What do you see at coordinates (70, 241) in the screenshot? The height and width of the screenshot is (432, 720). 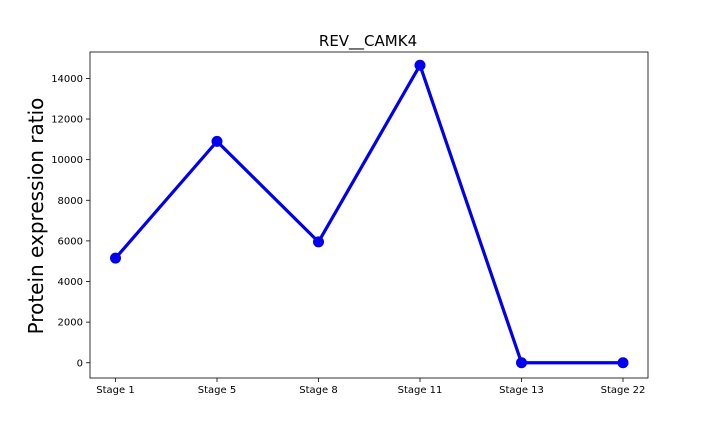 I see `y-tick-label: 6000` at bounding box center [70, 241].